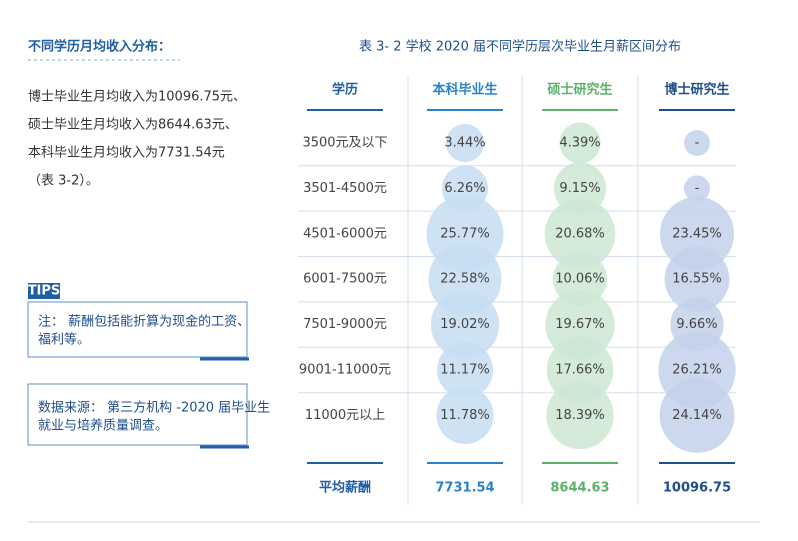  Describe the element at coordinates (345, 415) in the screenshot. I see `row-label: 11000元以上` at that location.